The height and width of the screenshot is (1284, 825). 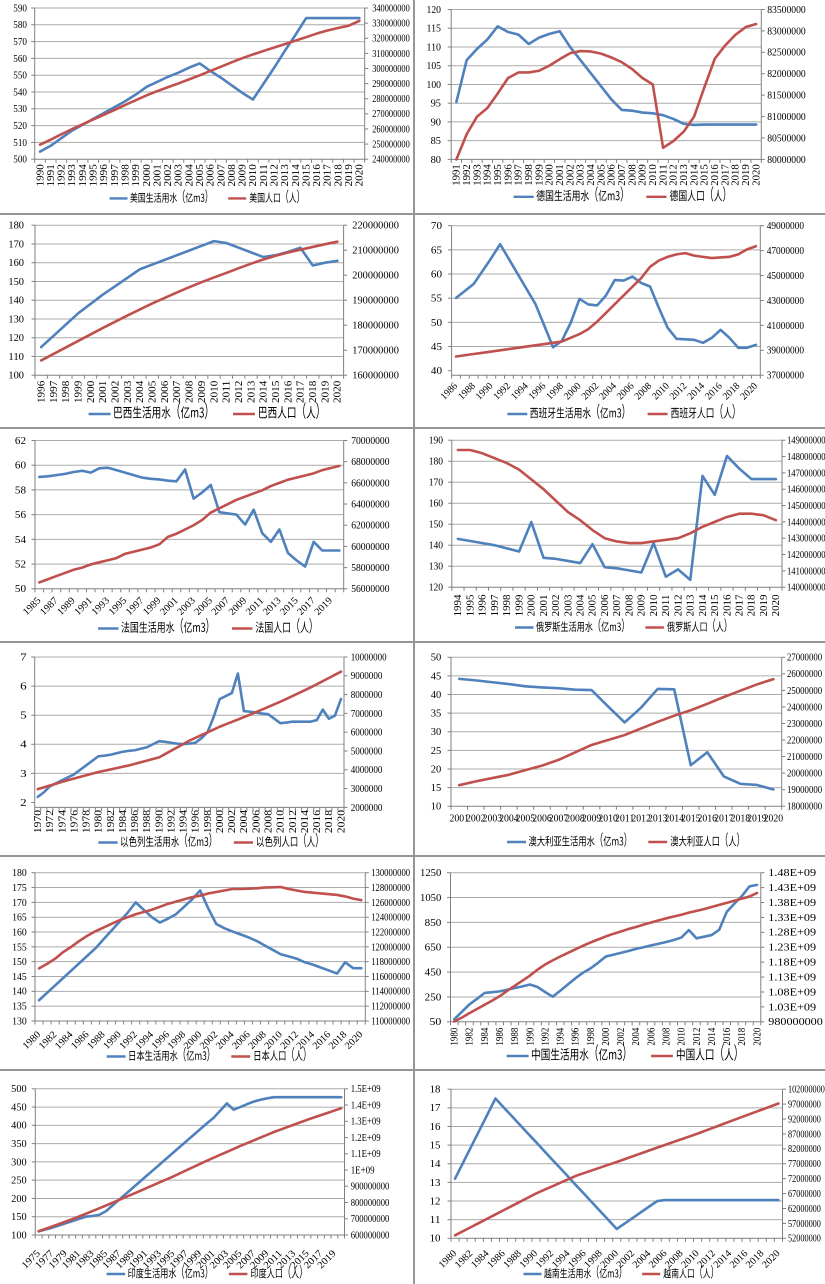 I want to click on svg-text: 122000000, so click(x=390, y=932).